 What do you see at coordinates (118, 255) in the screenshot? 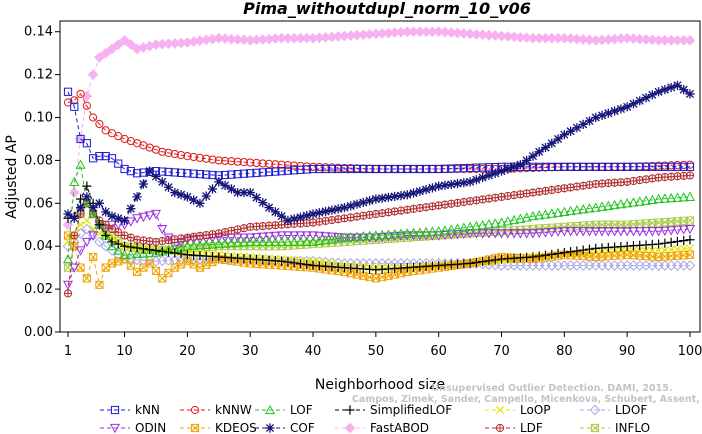
I see `data-point-ldof` at bounding box center [118, 255].